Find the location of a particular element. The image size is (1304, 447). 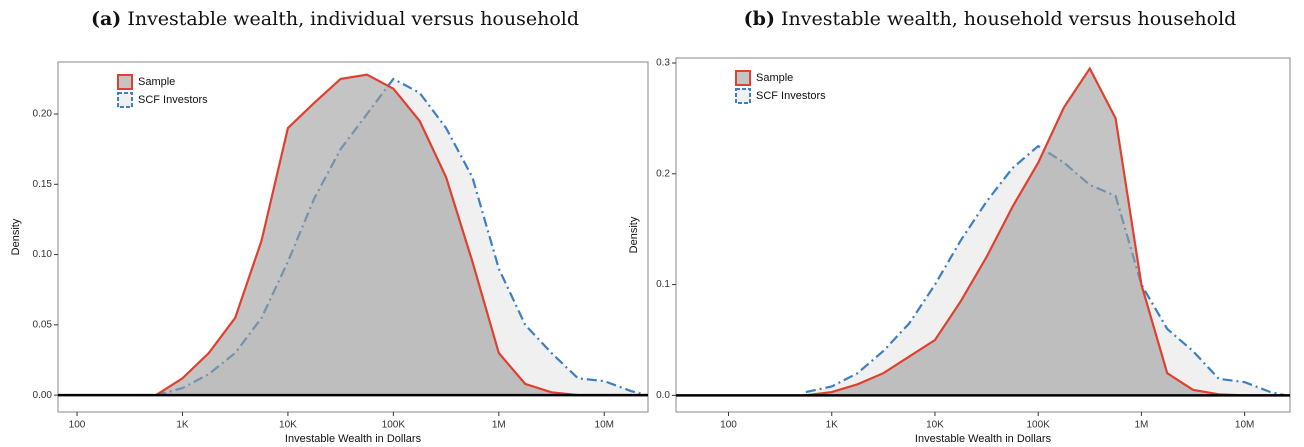

y-tick-label: 0.00 is located at coordinates (43, 395).